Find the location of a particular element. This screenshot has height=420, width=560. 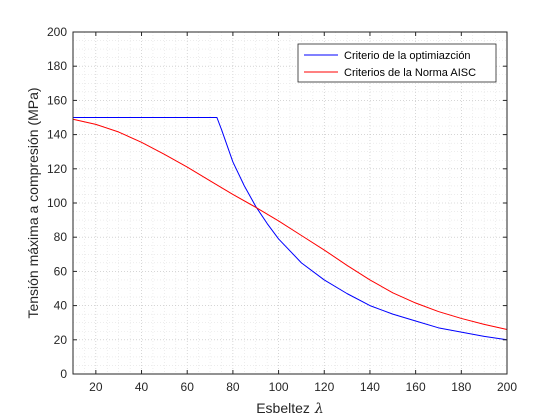

x-tick-label: 200 is located at coordinates (507, 387).